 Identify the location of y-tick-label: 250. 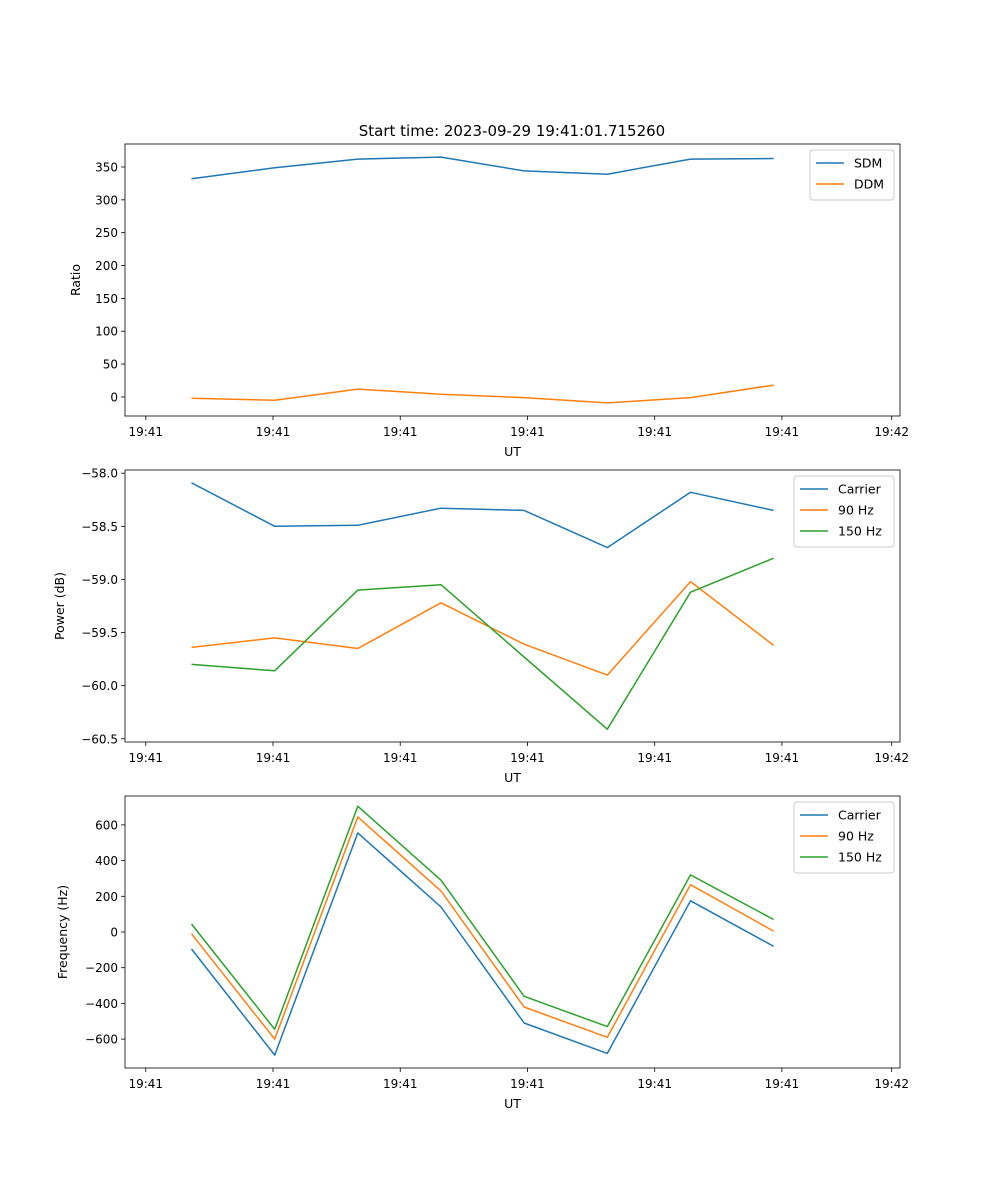
(106, 233).